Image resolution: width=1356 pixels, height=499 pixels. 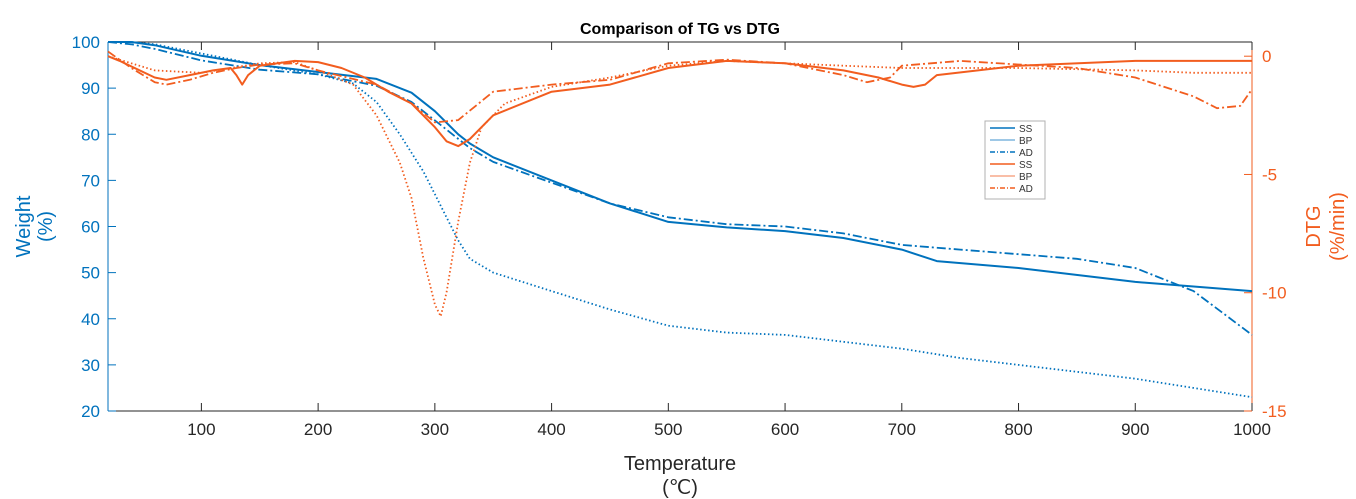 What do you see at coordinates (435, 429) in the screenshot?
I see `x-tick-label: 300` at bounding box center [435, 429].